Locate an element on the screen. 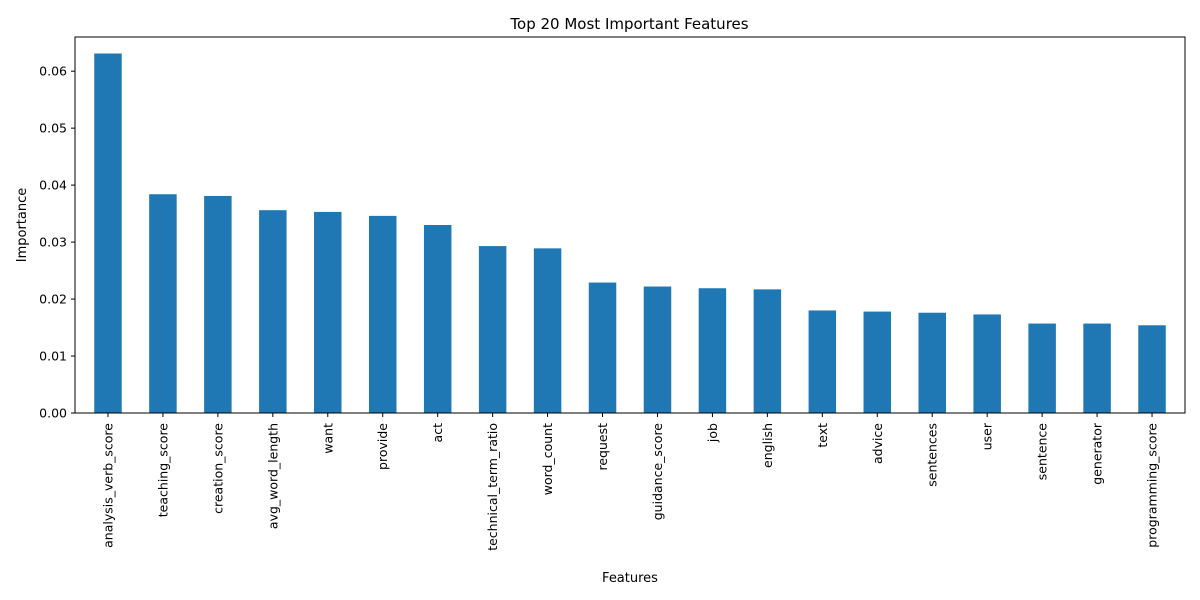 This screenshot has height=600, width=1200. x-tick-label: analysis_verb_score is located at coordinates (107, 485).